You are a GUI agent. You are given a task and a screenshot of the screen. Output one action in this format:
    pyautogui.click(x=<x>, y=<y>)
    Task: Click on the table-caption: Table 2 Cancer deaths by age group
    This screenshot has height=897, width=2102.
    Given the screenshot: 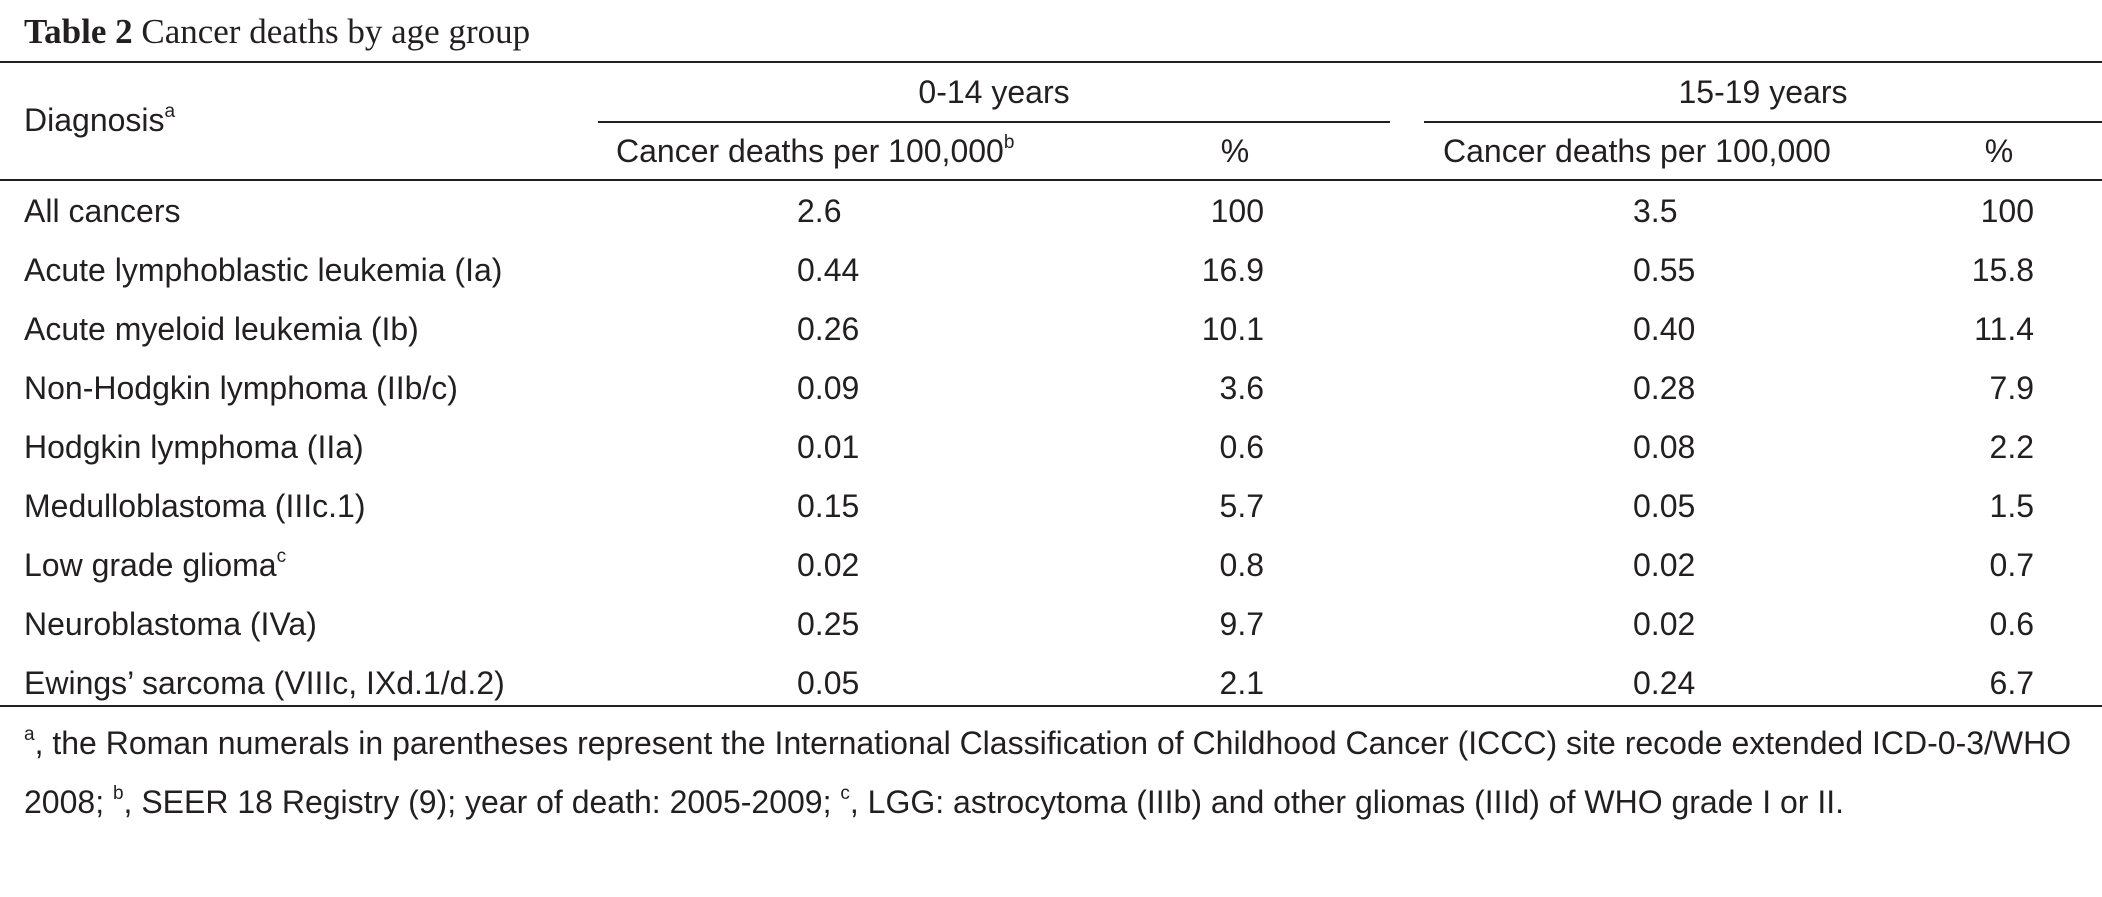 What is the action you would take?
    pyautogui.click(x=277, y=32)
    